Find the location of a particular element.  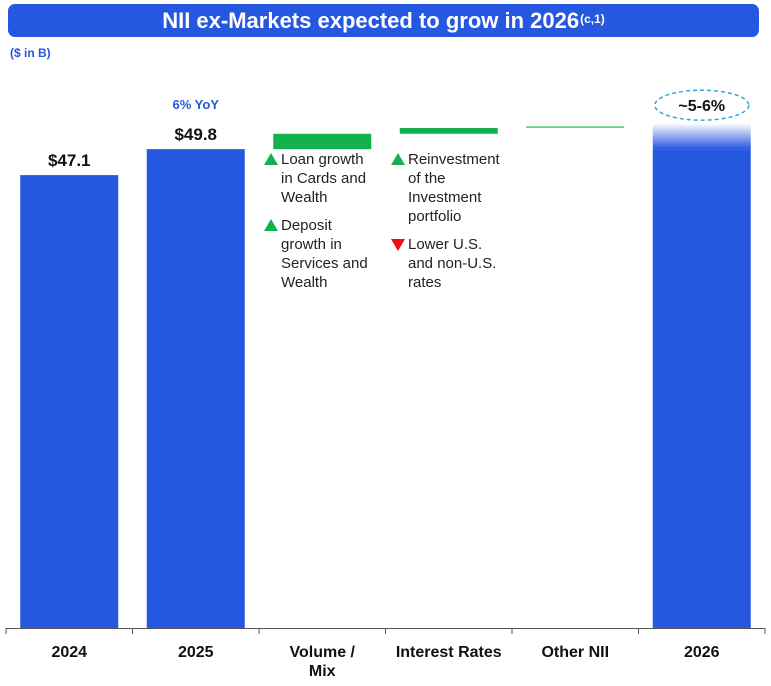

annotation-text: Deposit growth in Services and Wealth is located at coordinates (324, 254).